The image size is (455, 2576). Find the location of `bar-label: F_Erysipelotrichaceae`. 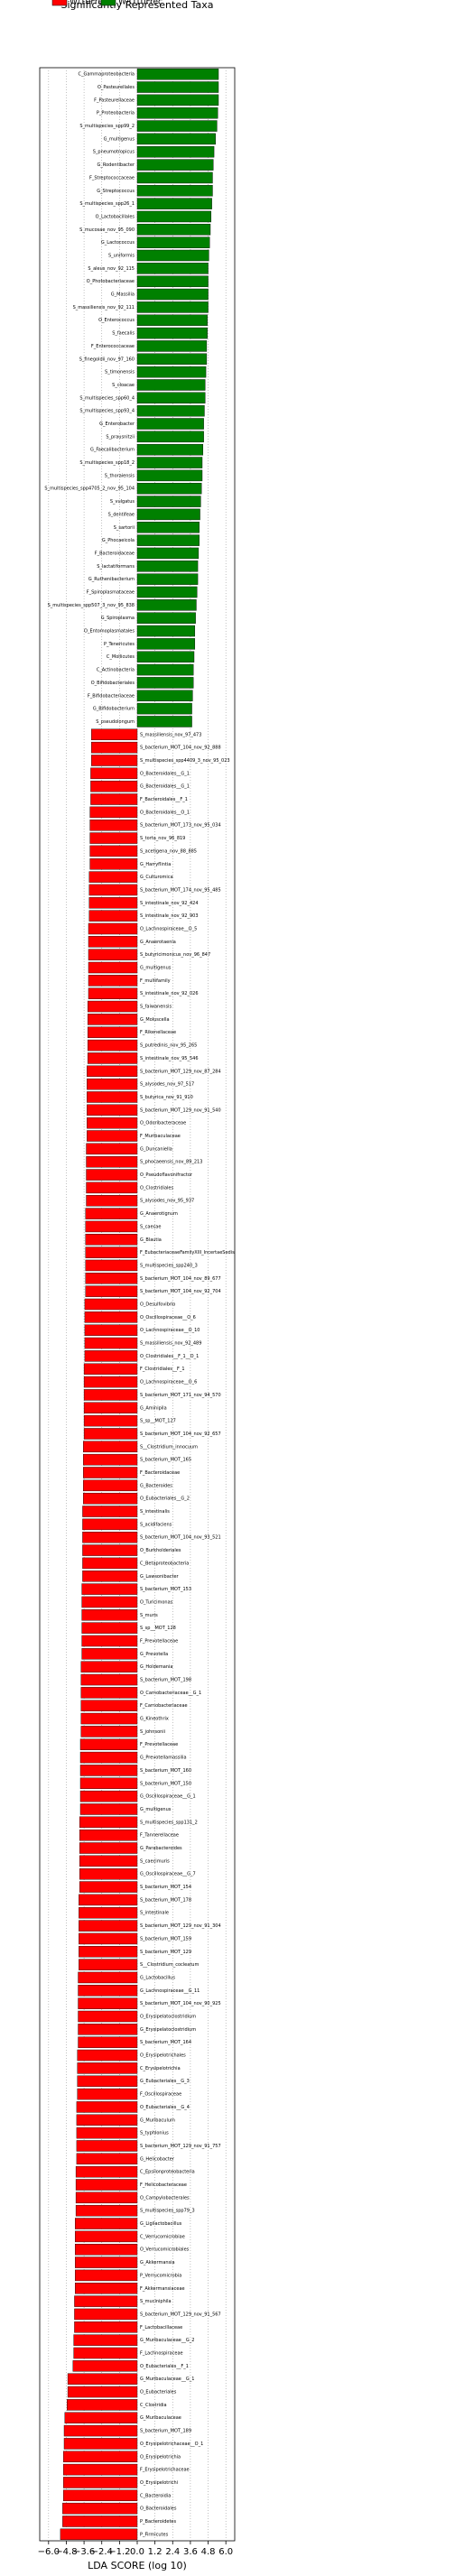

bar-label: F_Erysipelotrichaceae is located at coordinates (165, 2471).